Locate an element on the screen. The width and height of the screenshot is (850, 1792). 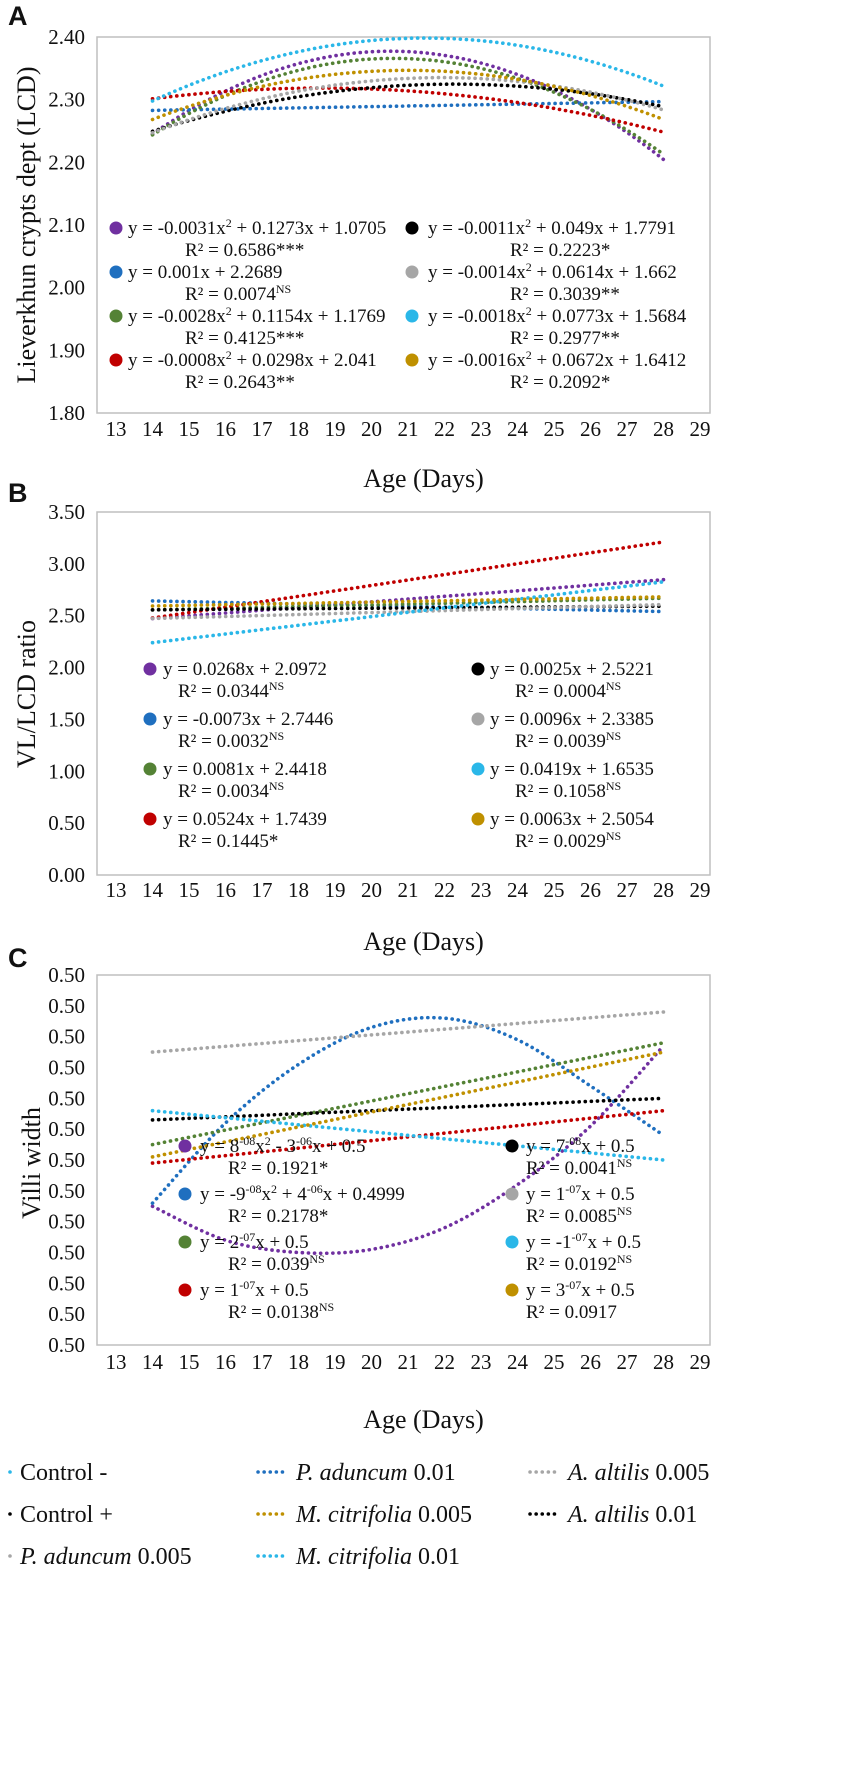
r-squared-label: R² = 0.0192NS is located at coordinates (579, 1263).